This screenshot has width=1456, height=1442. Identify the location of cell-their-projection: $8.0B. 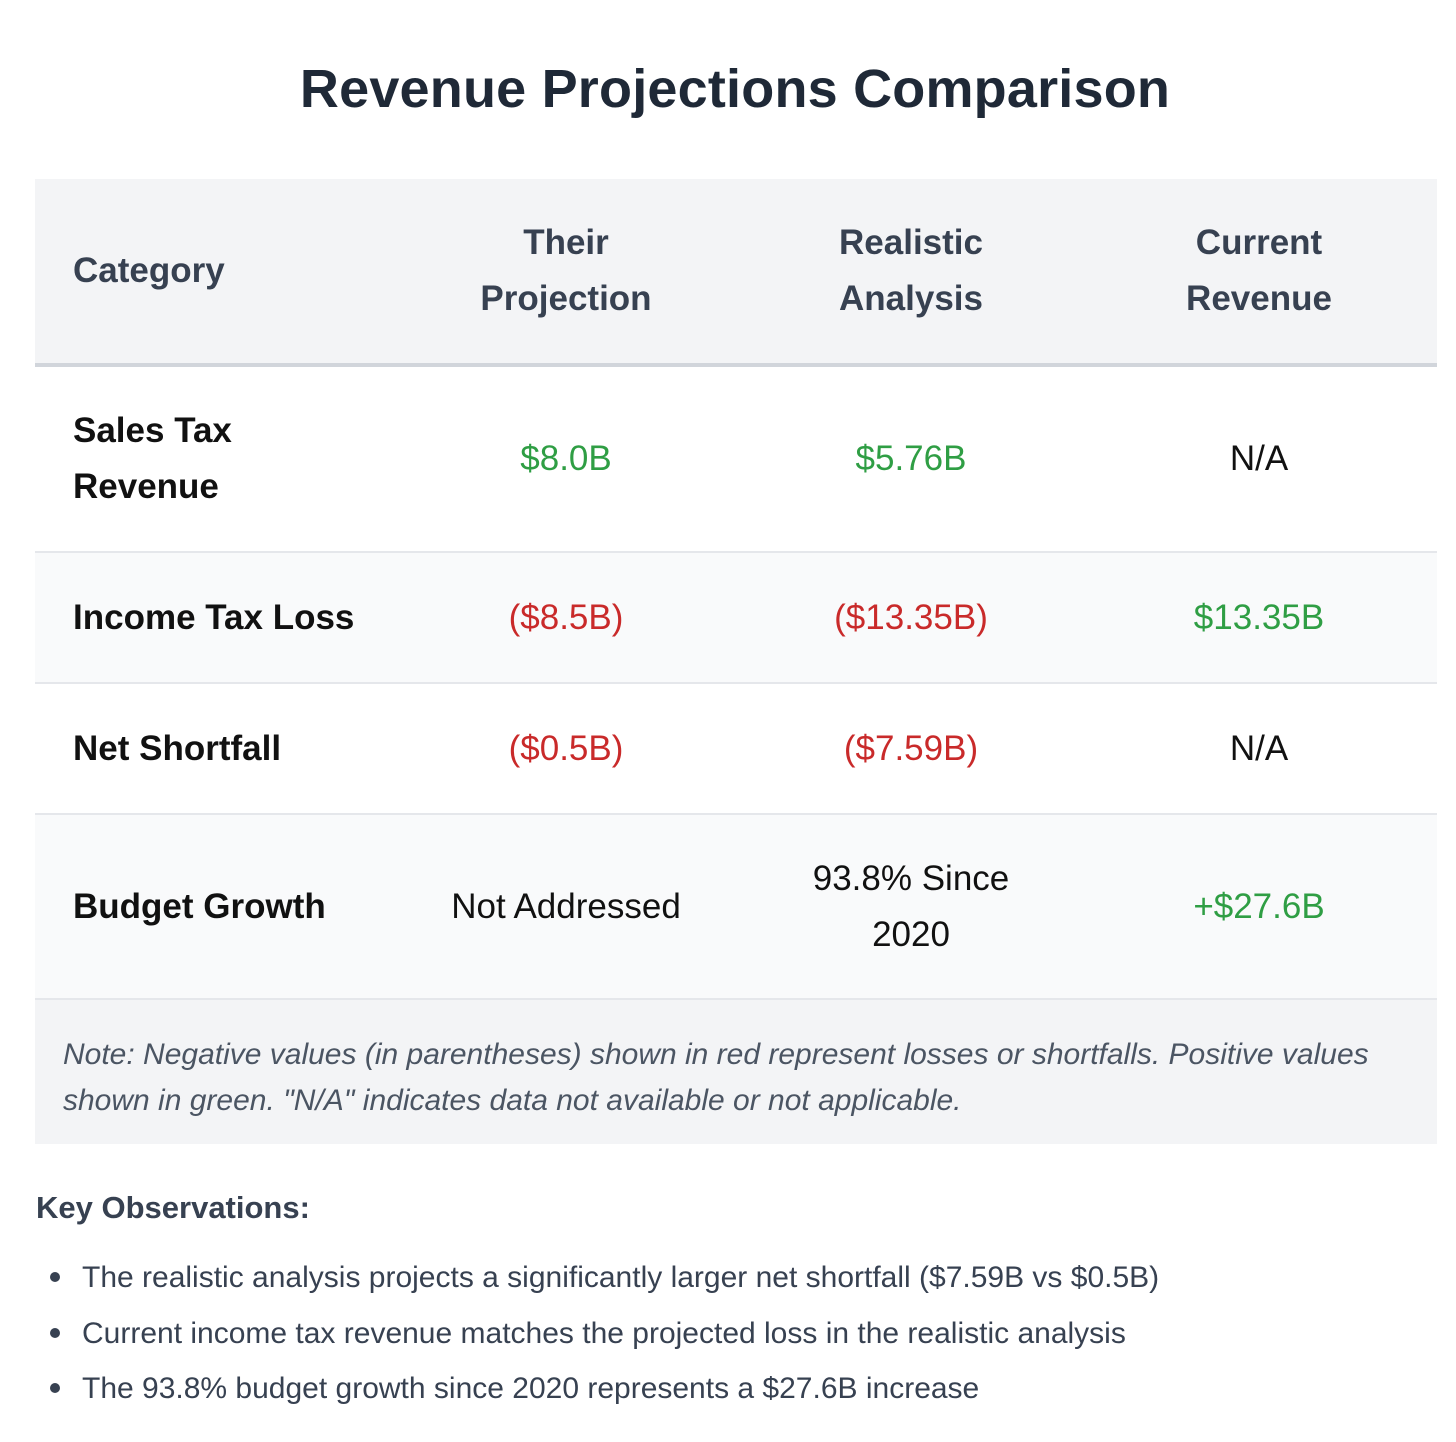
(566, 459).